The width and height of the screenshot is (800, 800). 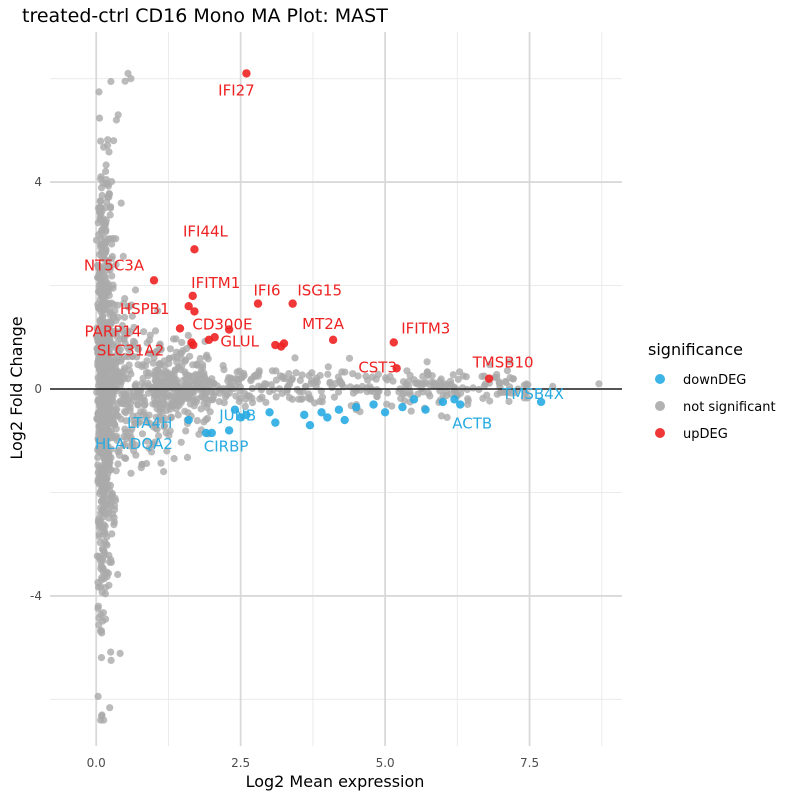 I want to click on point-upDEG-mt2a, so click(x=333, y=340).